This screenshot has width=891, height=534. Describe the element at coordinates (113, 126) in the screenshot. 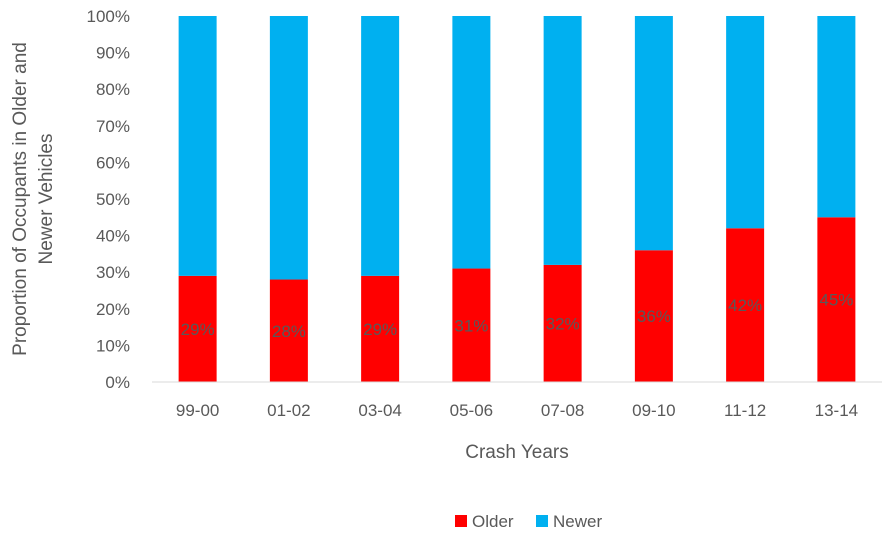

I see `y-tick-label: 70%` at that location.